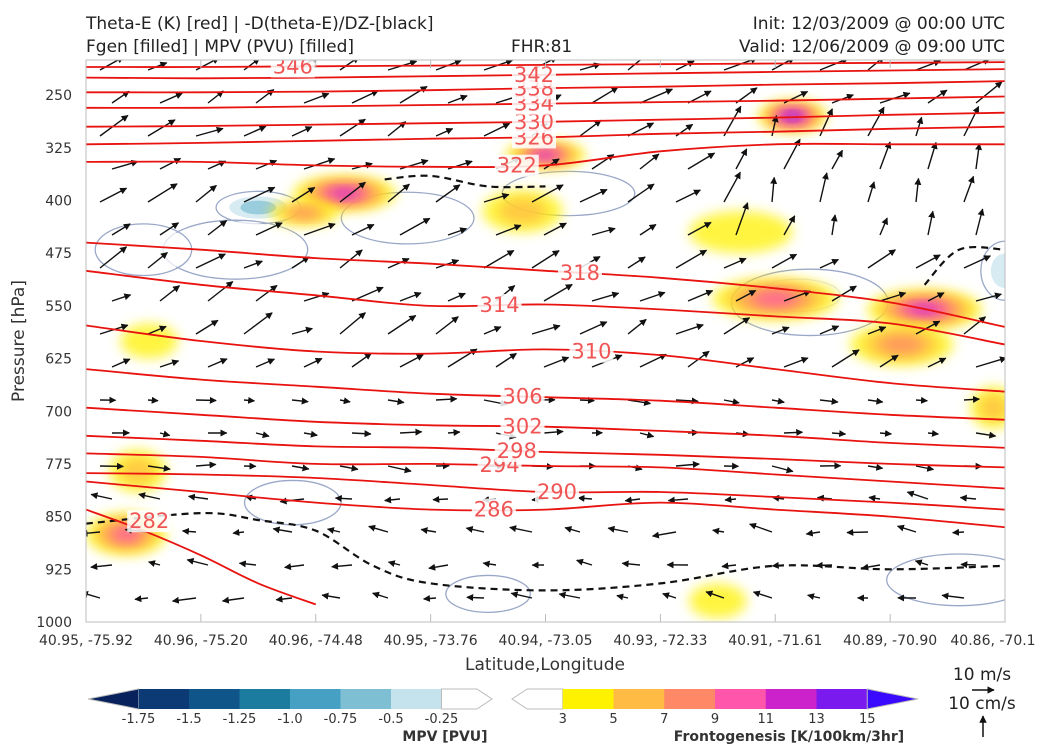 This screenshot has width=1050, height=750. What do you see at coordinates (890, 641) in the screenshot?
I see `x-tick-label: 40.89, -70.90` at bounding box center [890, 641].